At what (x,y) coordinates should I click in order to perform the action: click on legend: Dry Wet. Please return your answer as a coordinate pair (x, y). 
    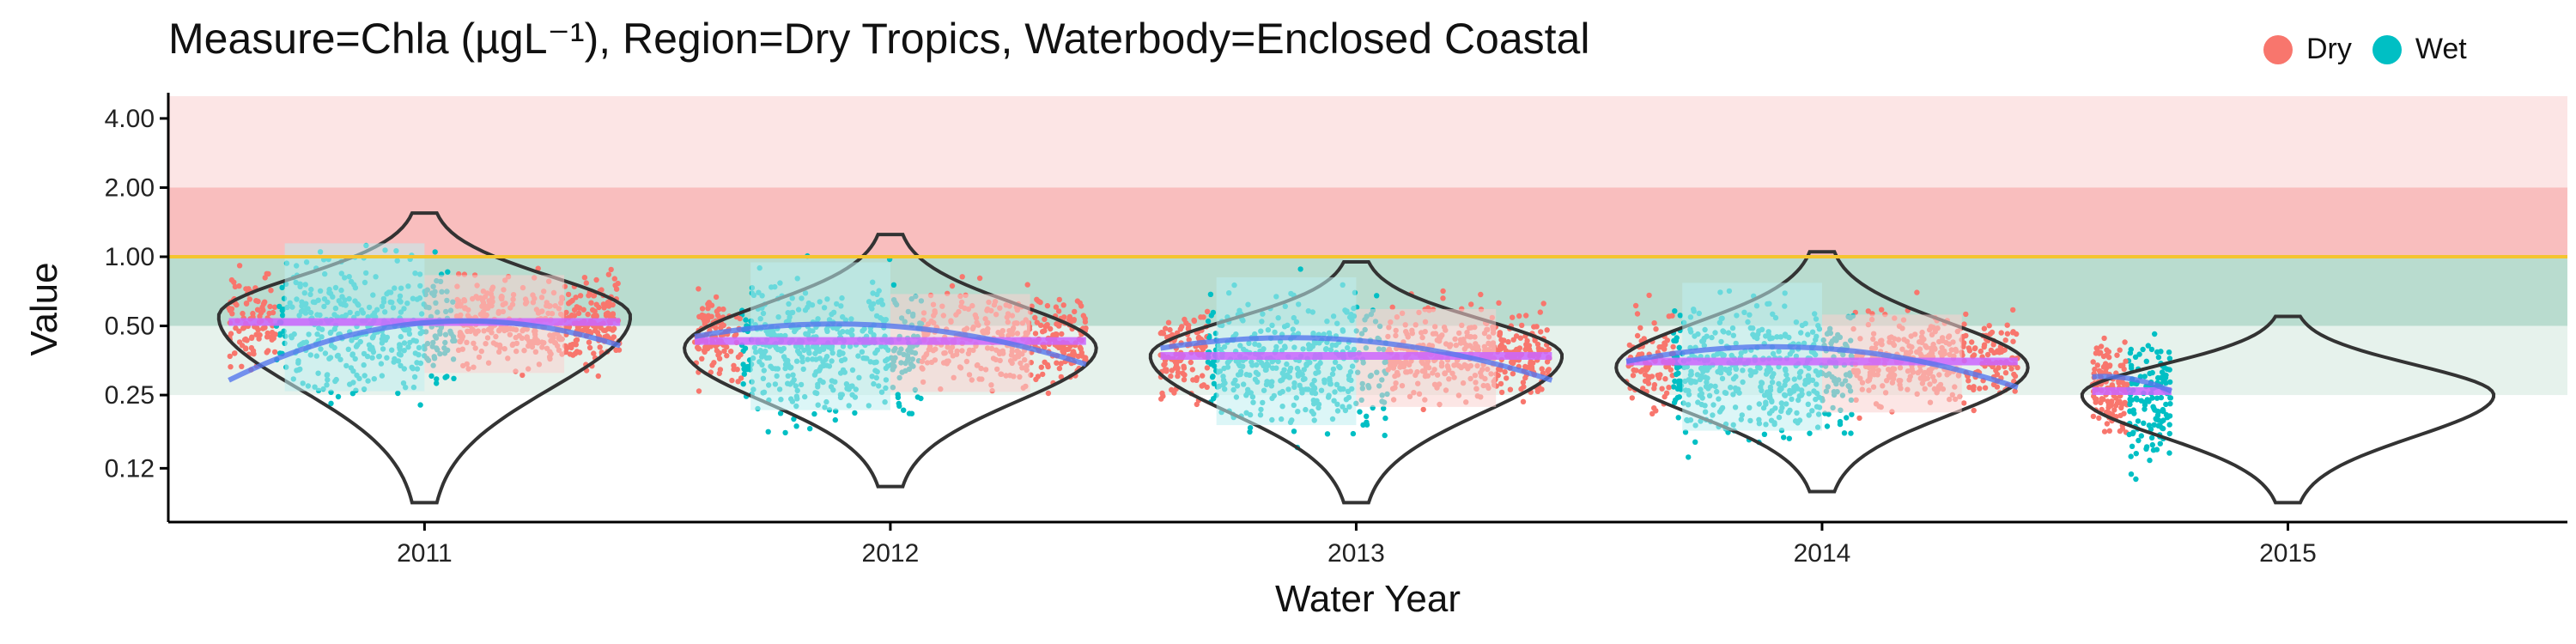
    Looking at the image, I should click on (2375, 49).